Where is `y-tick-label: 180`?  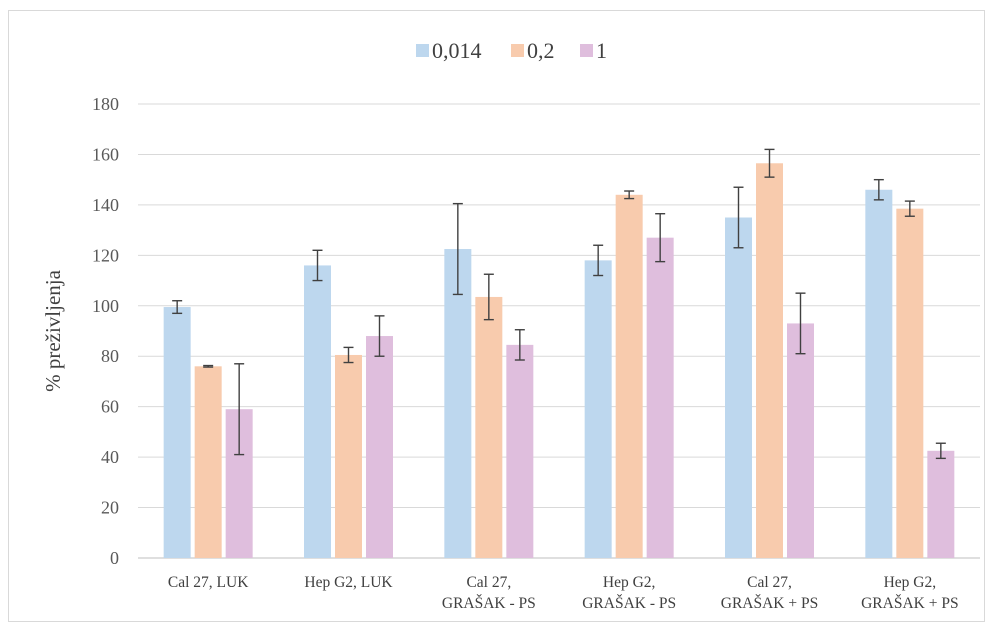
y-tick-label: 180 is located at coordinates (105, 104).